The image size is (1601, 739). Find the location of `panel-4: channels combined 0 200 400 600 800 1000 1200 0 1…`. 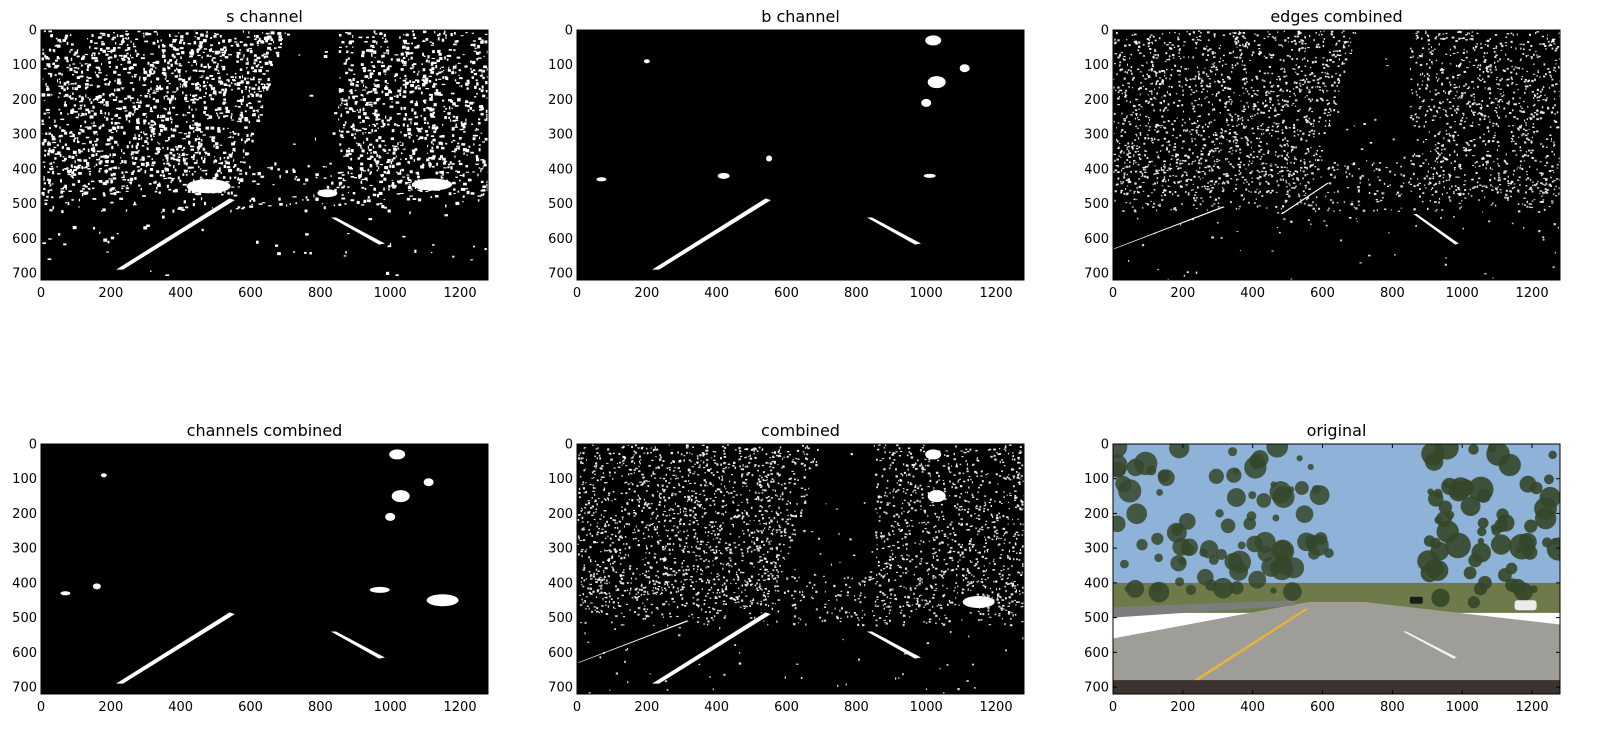

panel-4: channels combined 0 200 400 600 800 1000 1200 0 1… is located at coordinates (250, 568).